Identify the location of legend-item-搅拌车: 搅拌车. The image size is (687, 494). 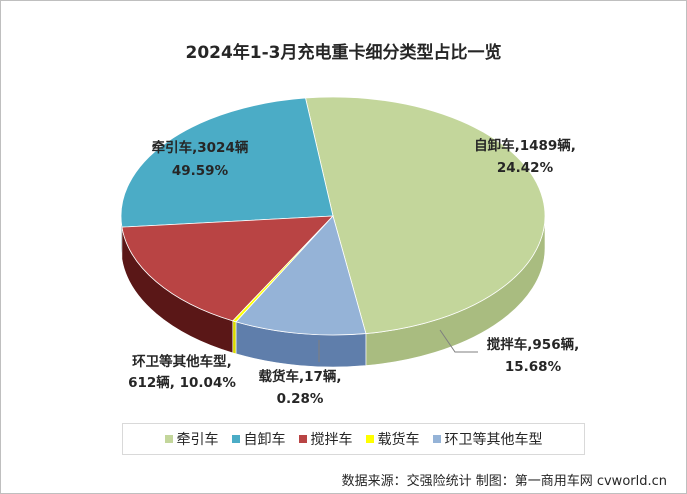
(325, 439).